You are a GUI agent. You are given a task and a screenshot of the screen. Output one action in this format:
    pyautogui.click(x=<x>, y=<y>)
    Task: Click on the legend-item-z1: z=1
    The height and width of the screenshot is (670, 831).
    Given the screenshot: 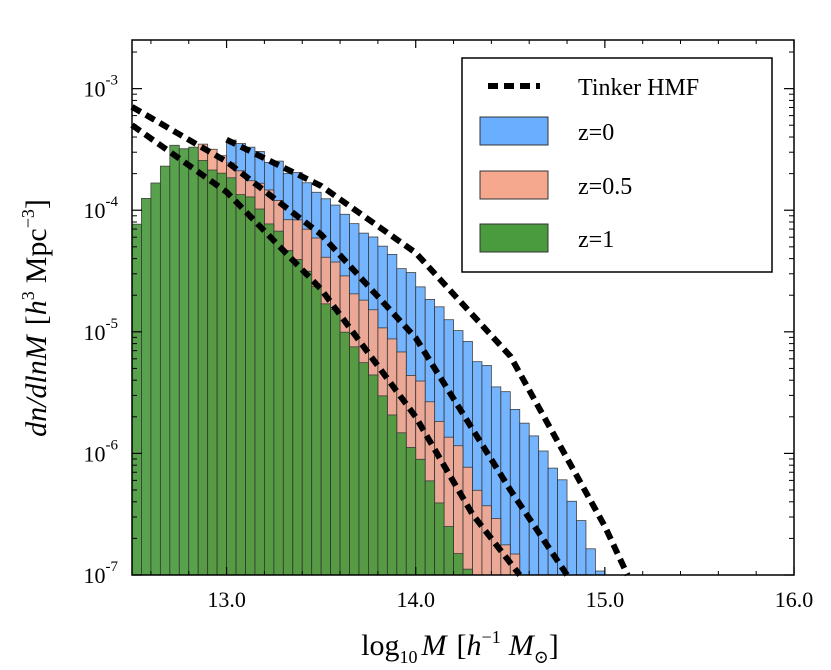 What is the action you would take?
    pyautogui.click(x=546, y=238)
    